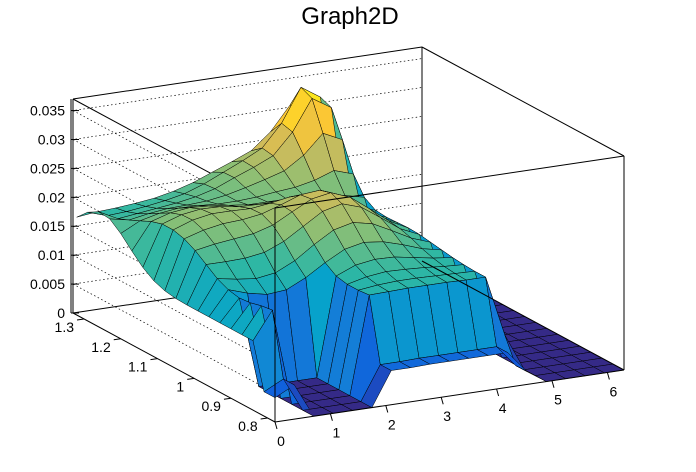 This screenshot has width=696, height=472. Describe the element at coordinates (61, 313) in the screenshot. I see `z-tick-label: 0` at that location.